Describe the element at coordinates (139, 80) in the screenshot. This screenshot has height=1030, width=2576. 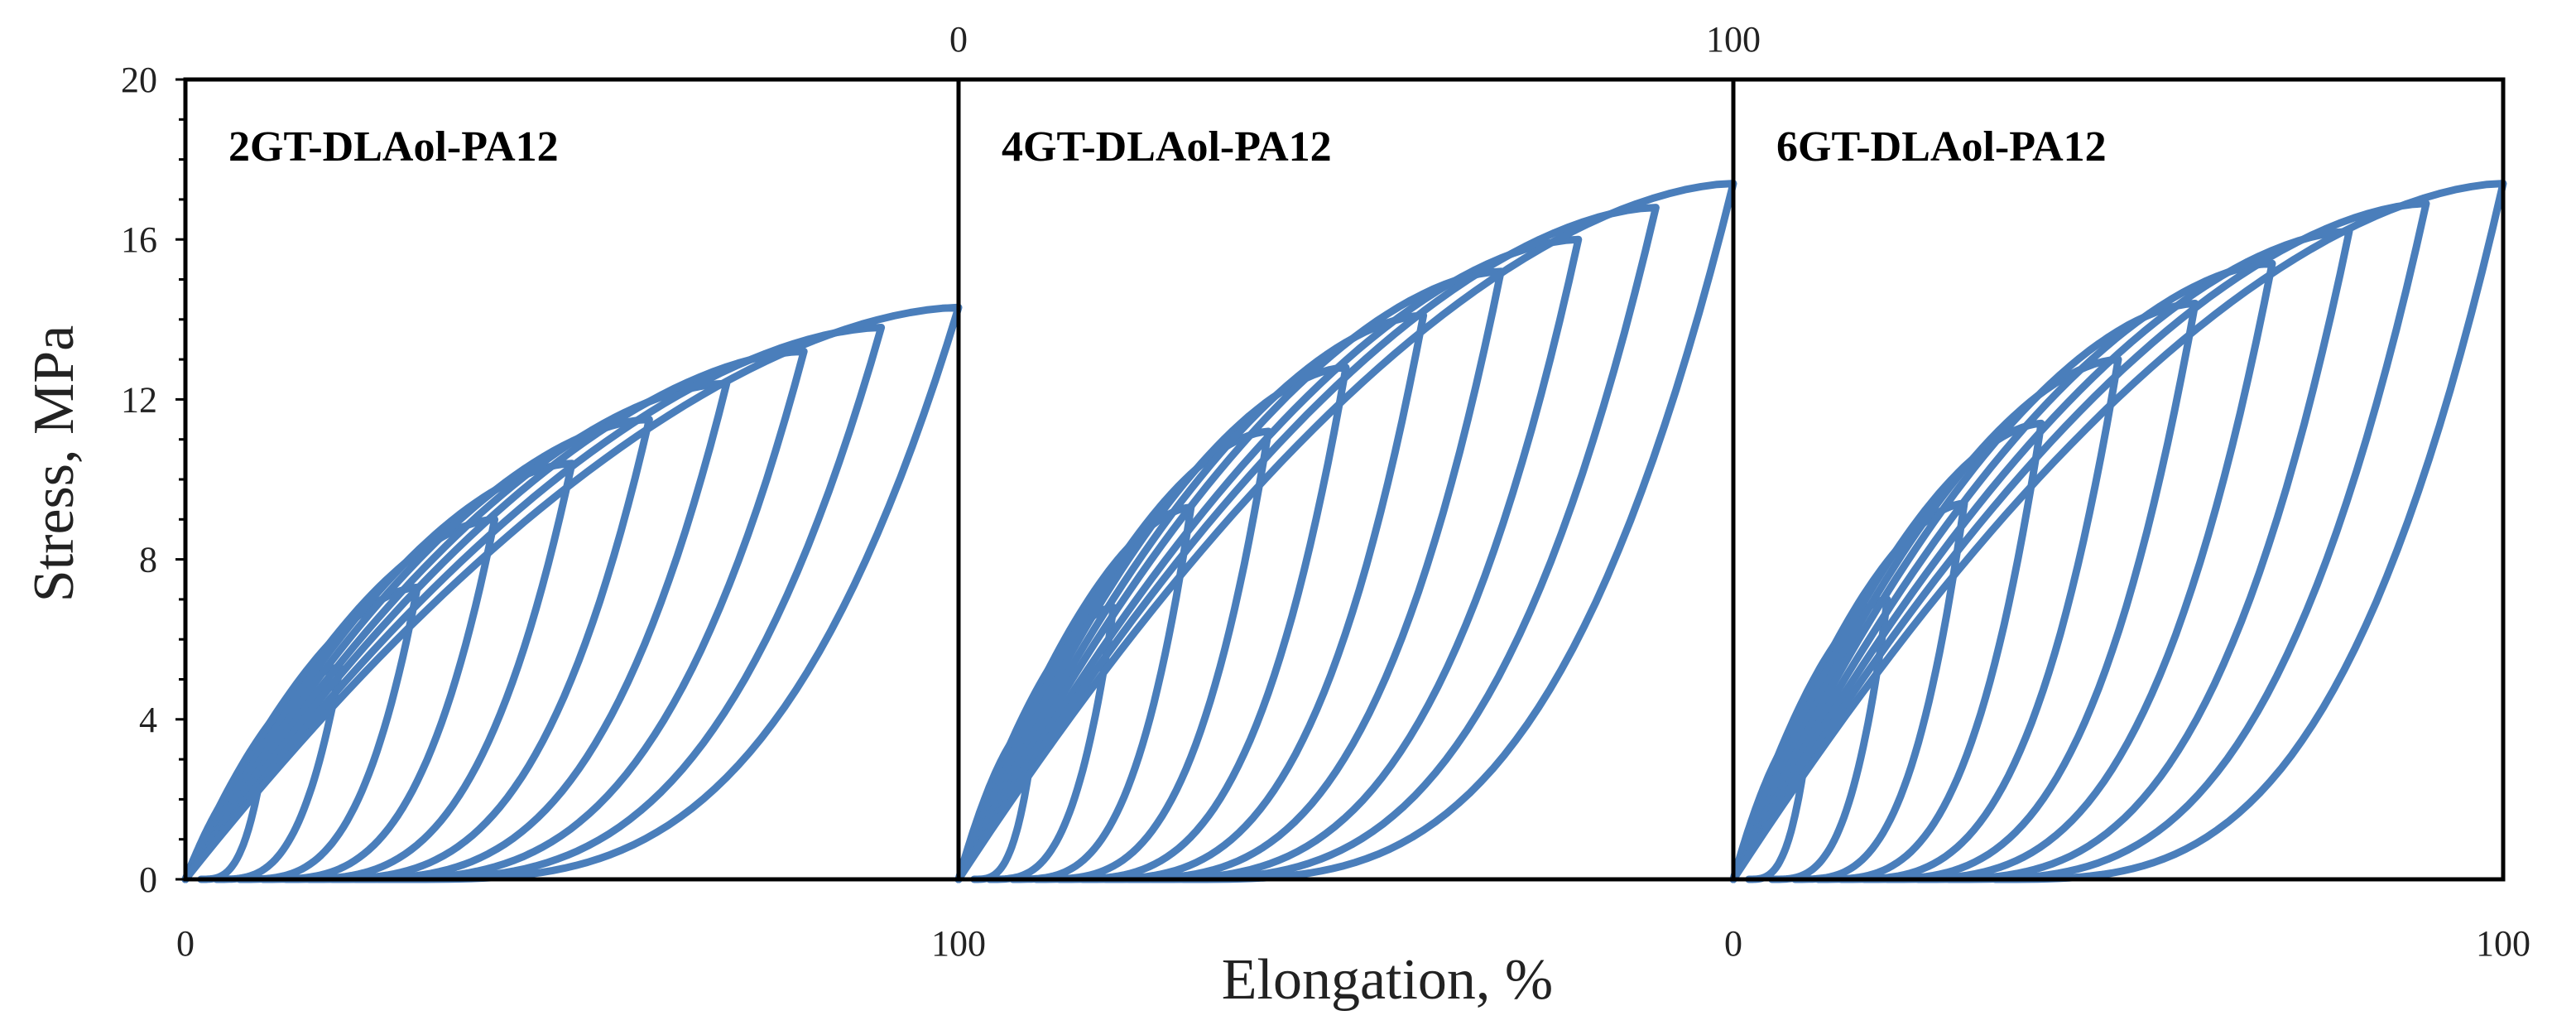
I see `y-tick-label: 20` at that location.